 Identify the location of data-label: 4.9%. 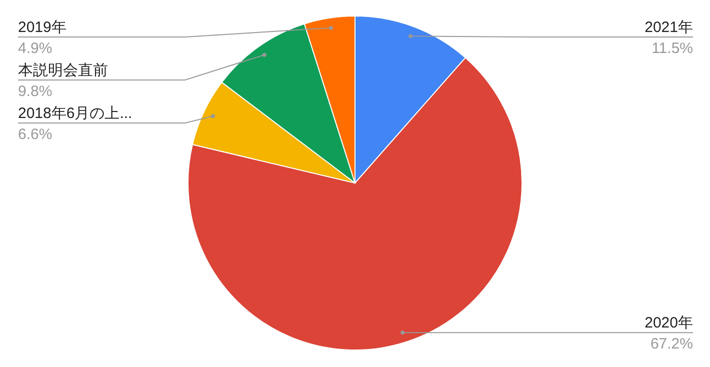
(35, 48).